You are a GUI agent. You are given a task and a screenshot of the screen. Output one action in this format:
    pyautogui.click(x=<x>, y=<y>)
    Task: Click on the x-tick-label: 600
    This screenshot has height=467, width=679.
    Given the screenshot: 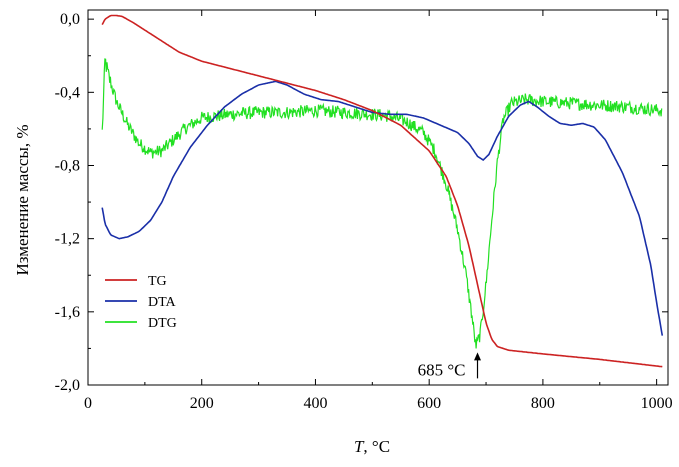 What is the action you would take?
    pyautogui.click(x=429, y=403)
    